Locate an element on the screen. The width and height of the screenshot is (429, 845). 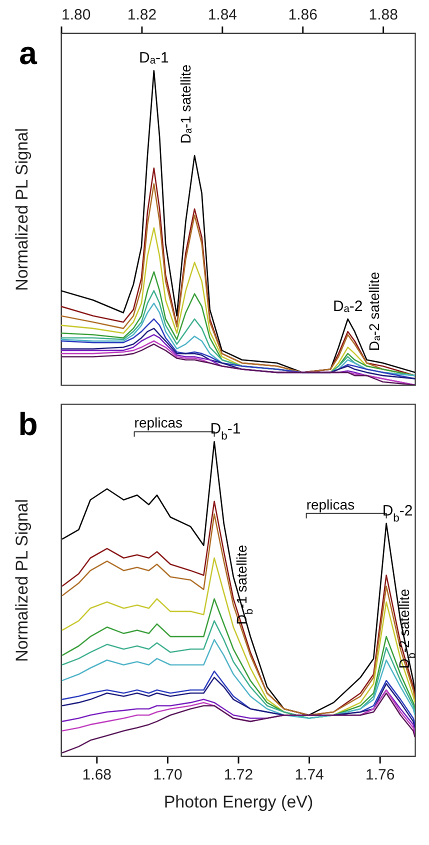
text: replicas is located at coordinates (158, 422).